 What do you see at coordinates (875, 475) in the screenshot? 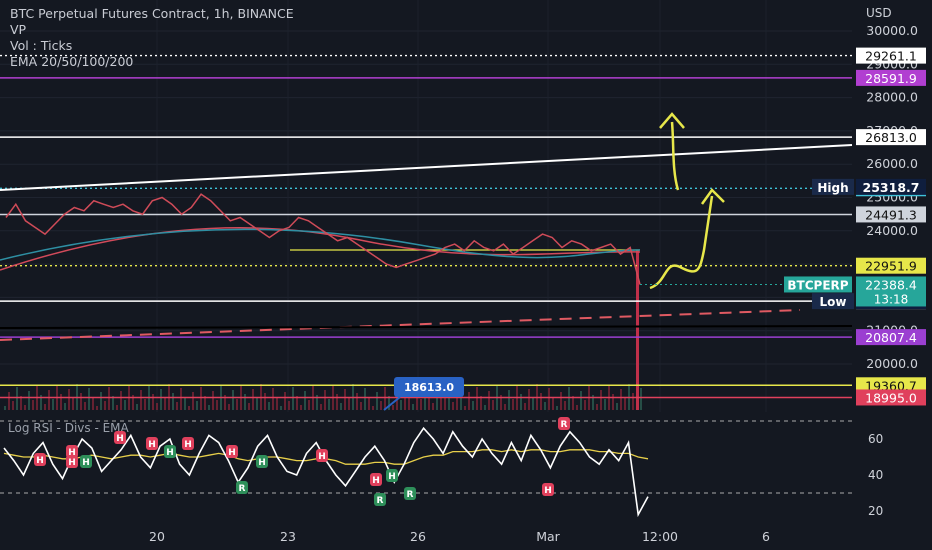
I see `rsi-tick-label: 40` at bounding box center [875, 475].